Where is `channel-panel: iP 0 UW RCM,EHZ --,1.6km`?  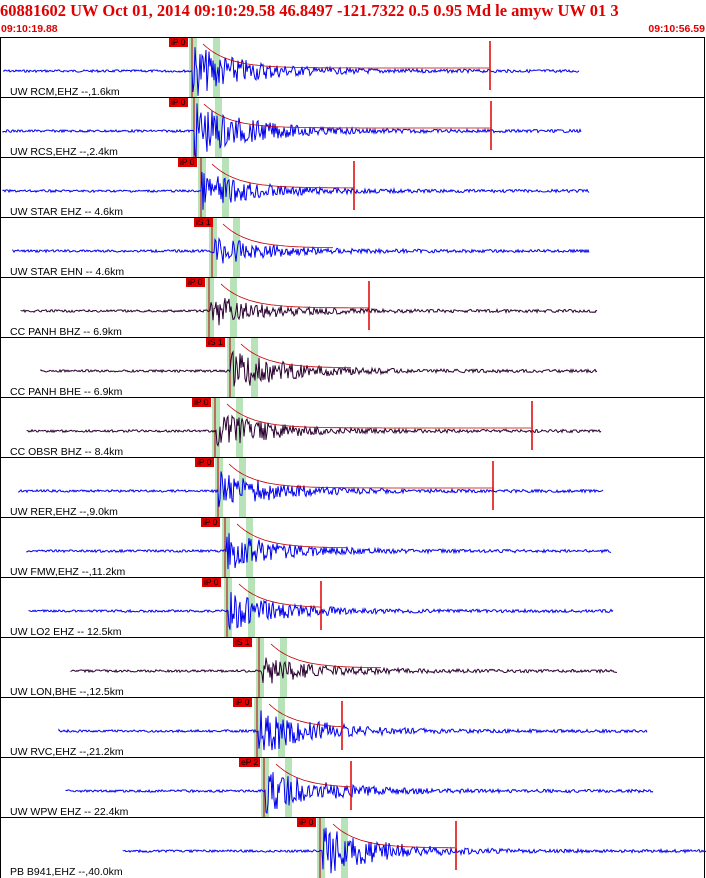
channel-panel: iP 0 UW RCM,EHZ --,1.6km is located at coordinates (352, 67).